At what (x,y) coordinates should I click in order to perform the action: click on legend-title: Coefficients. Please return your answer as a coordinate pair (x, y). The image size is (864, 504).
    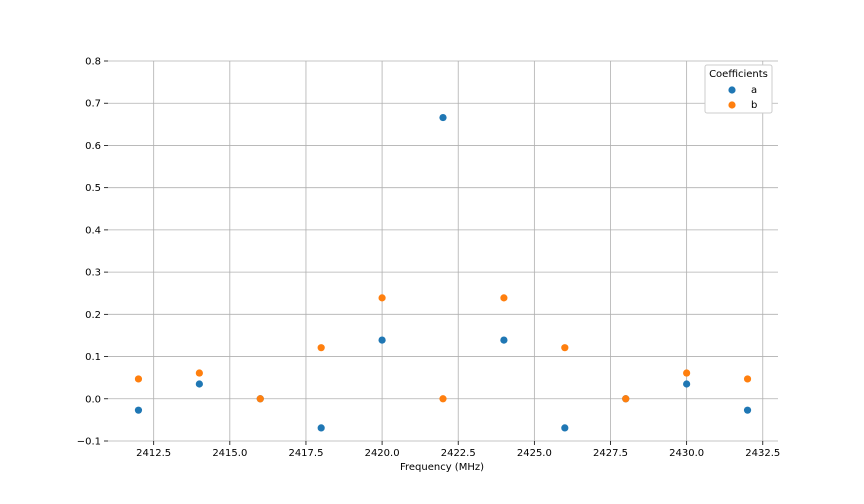
    Looking at the image, I should click on (738, 74).